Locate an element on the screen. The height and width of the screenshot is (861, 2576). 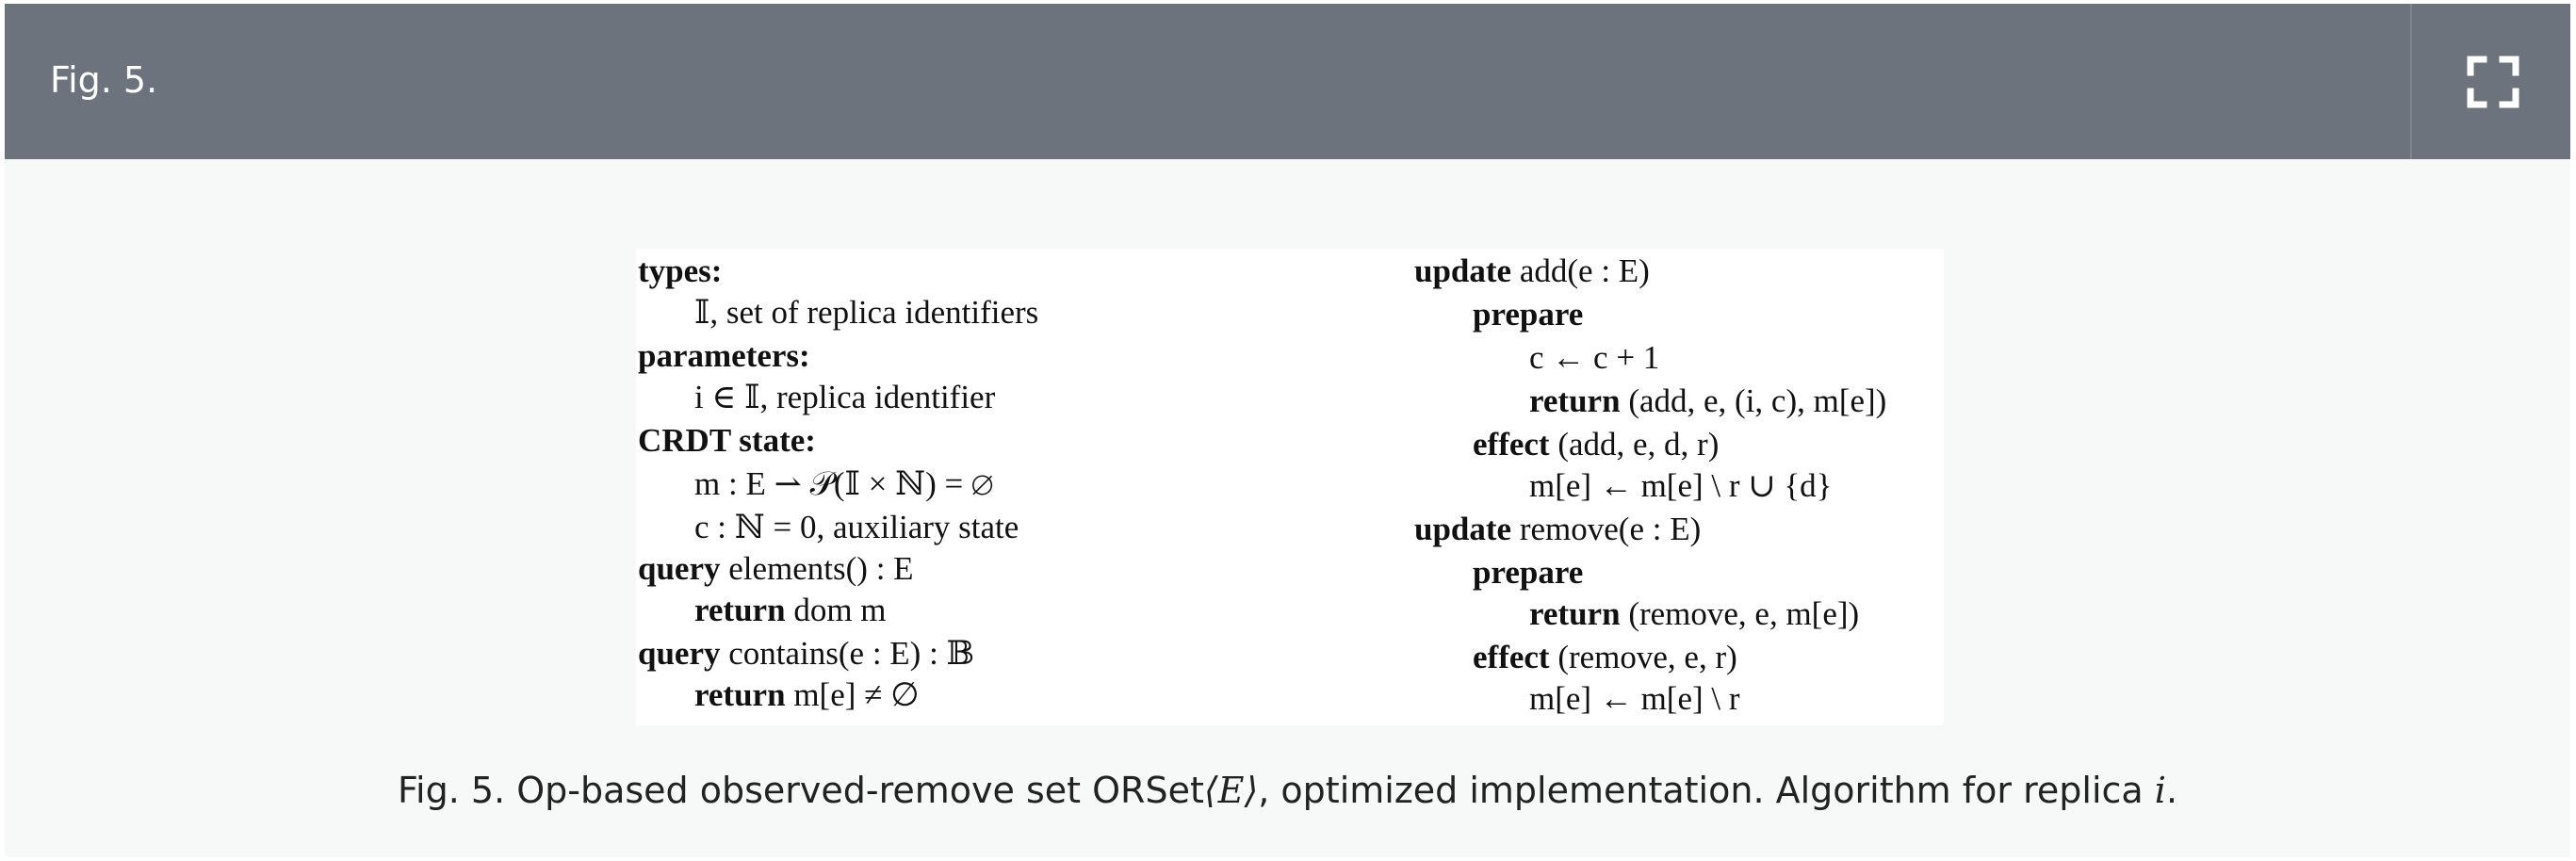
query-contains-line: query contains(e : E) : 𝔹 is located at coordinates (806, 653).